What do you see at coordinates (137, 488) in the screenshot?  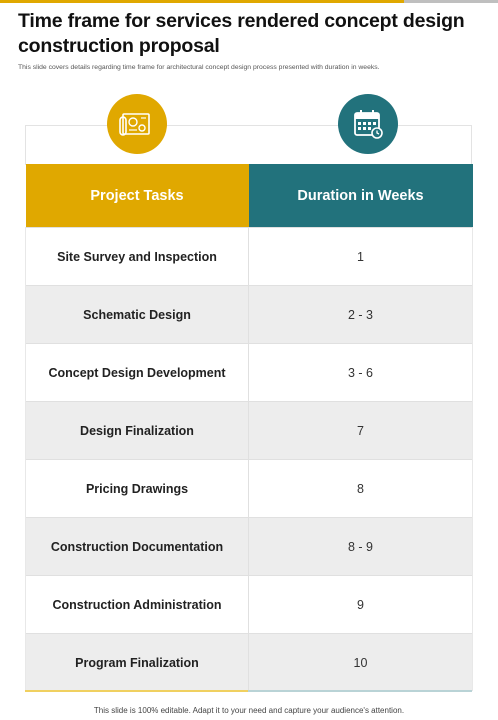 I see `task-cell: Pricing Drawings` at bounding box center [137, 488].